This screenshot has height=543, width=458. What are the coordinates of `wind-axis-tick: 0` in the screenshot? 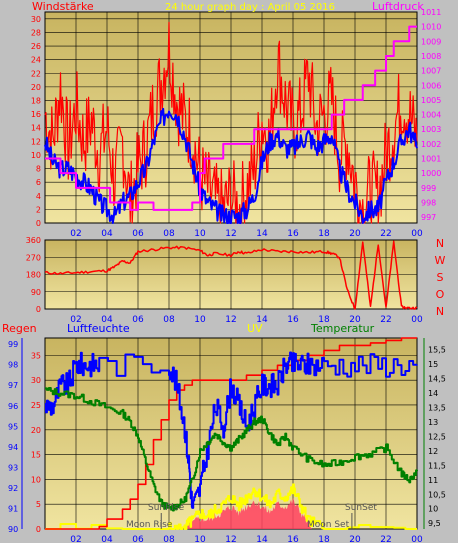 It's located at (38, 223).